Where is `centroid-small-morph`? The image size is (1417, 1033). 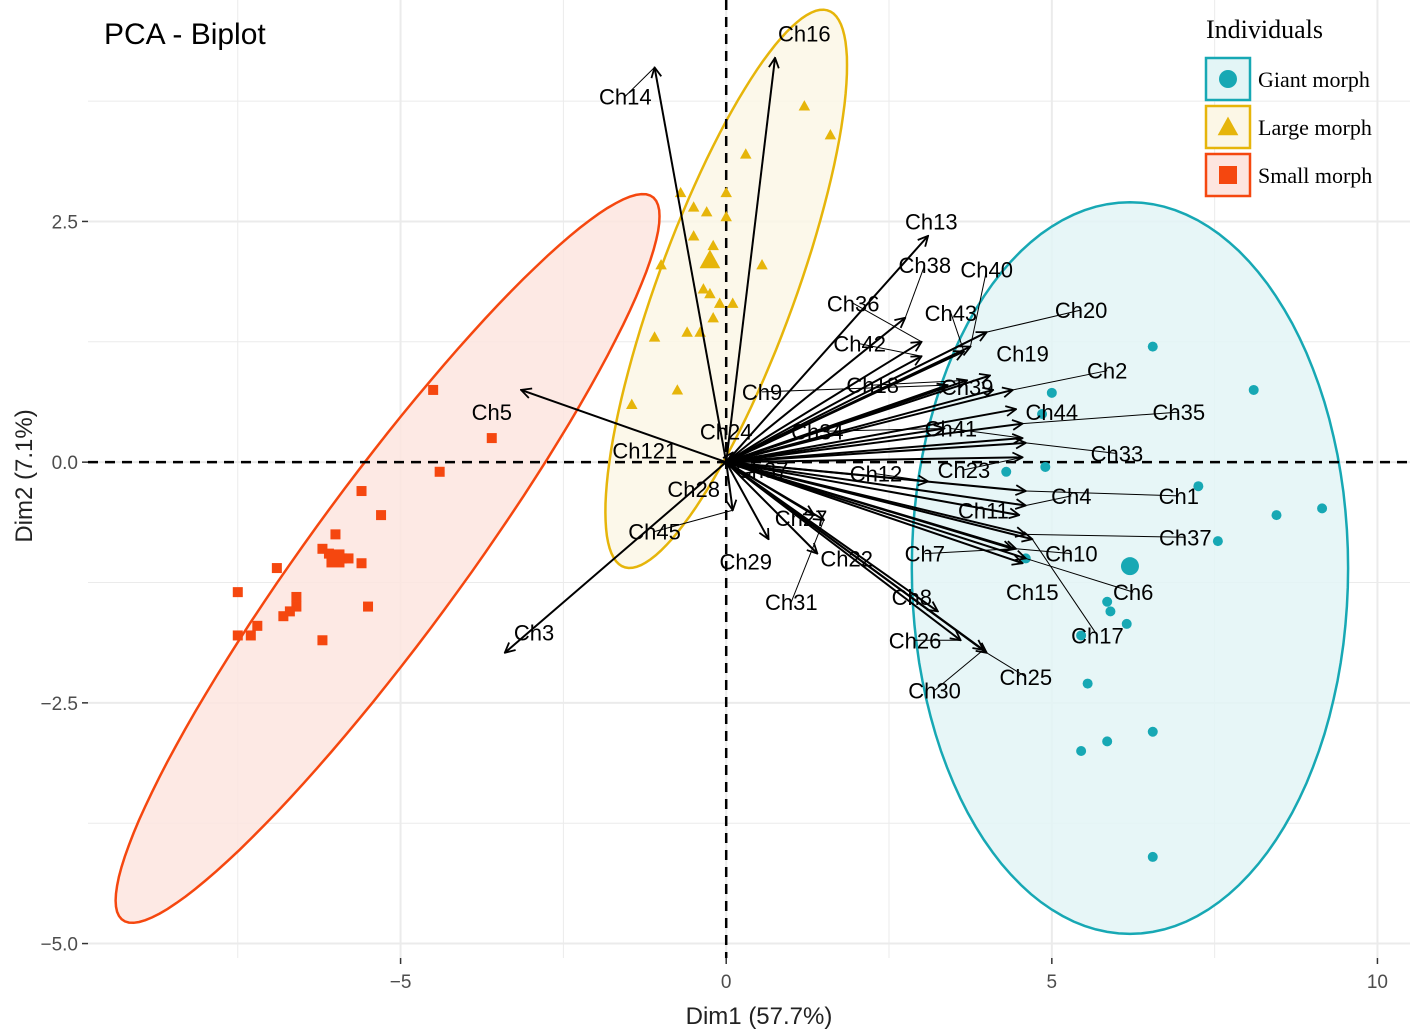 centroid-small-morph is located at coordinates (335, 558).